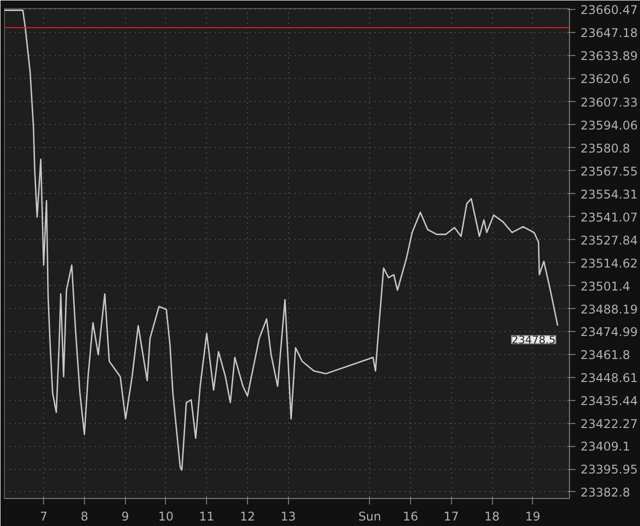  What do you see at coordinates (609, 263) in the screenshot?
I see `y-tick-label: 23514.62` at bounding box center [609, 263].